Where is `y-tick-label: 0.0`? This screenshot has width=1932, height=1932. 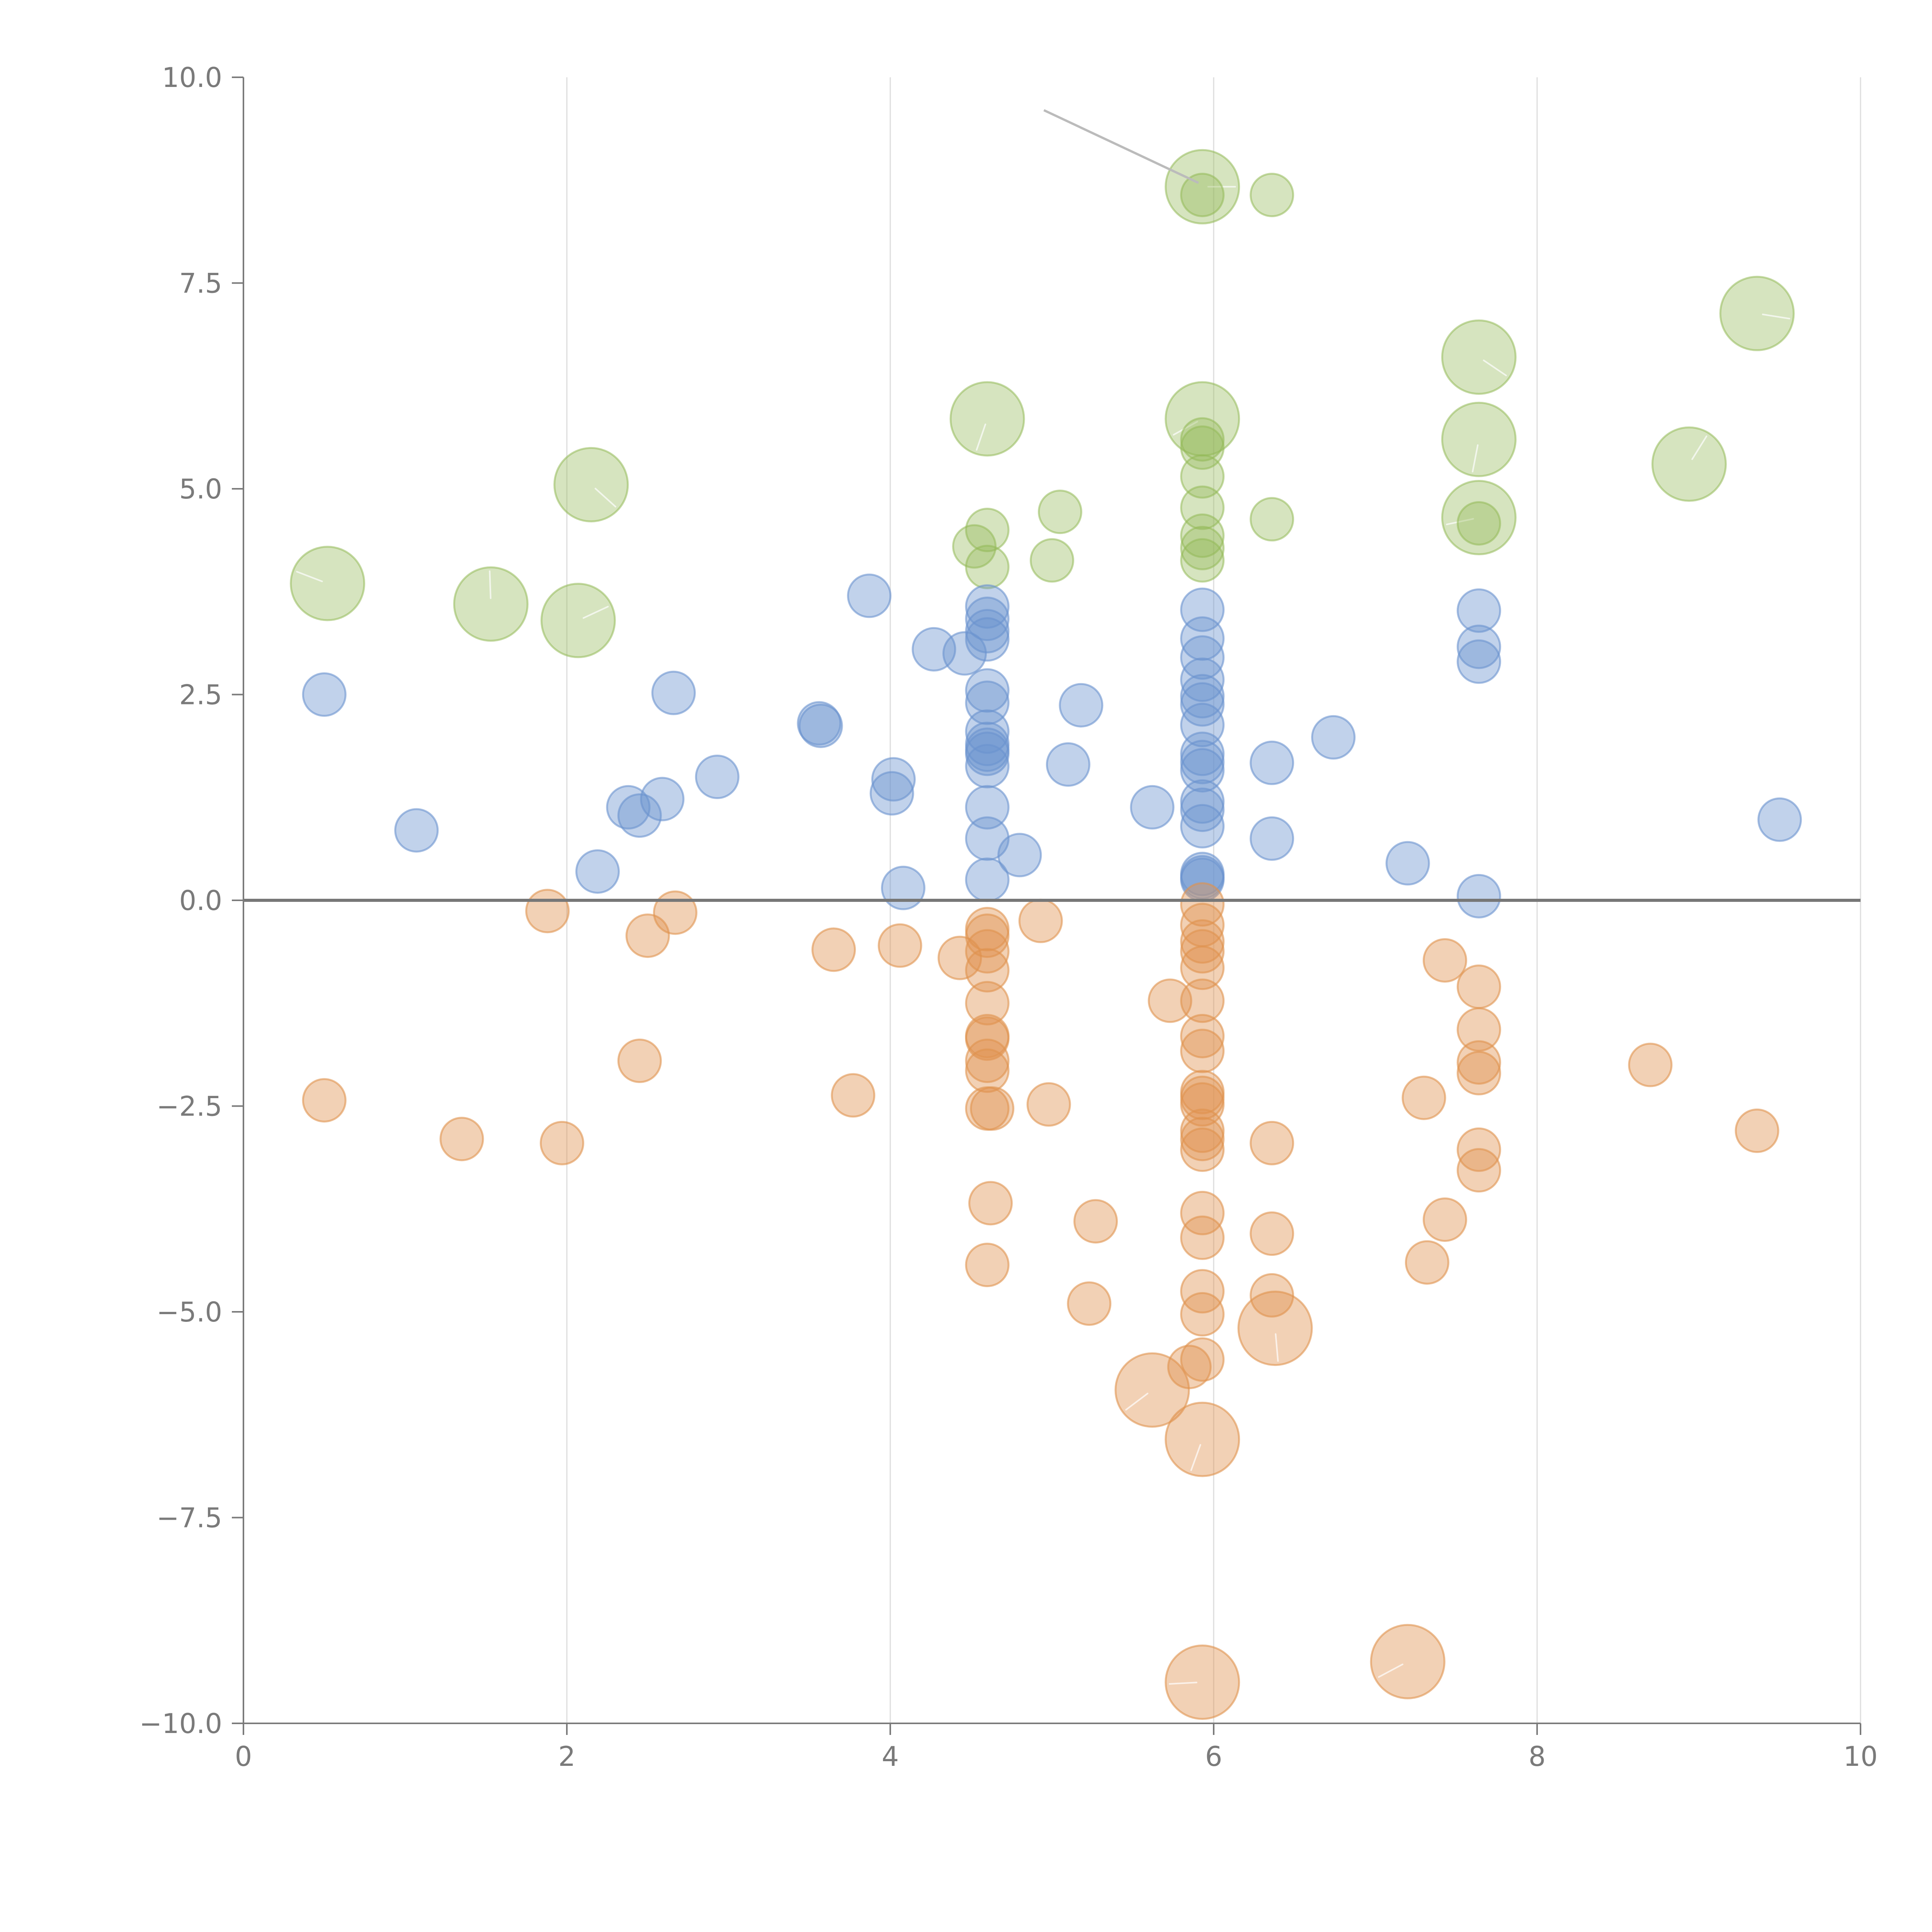
y-tick-label: 0.0 is located at coordinates (200, 901).